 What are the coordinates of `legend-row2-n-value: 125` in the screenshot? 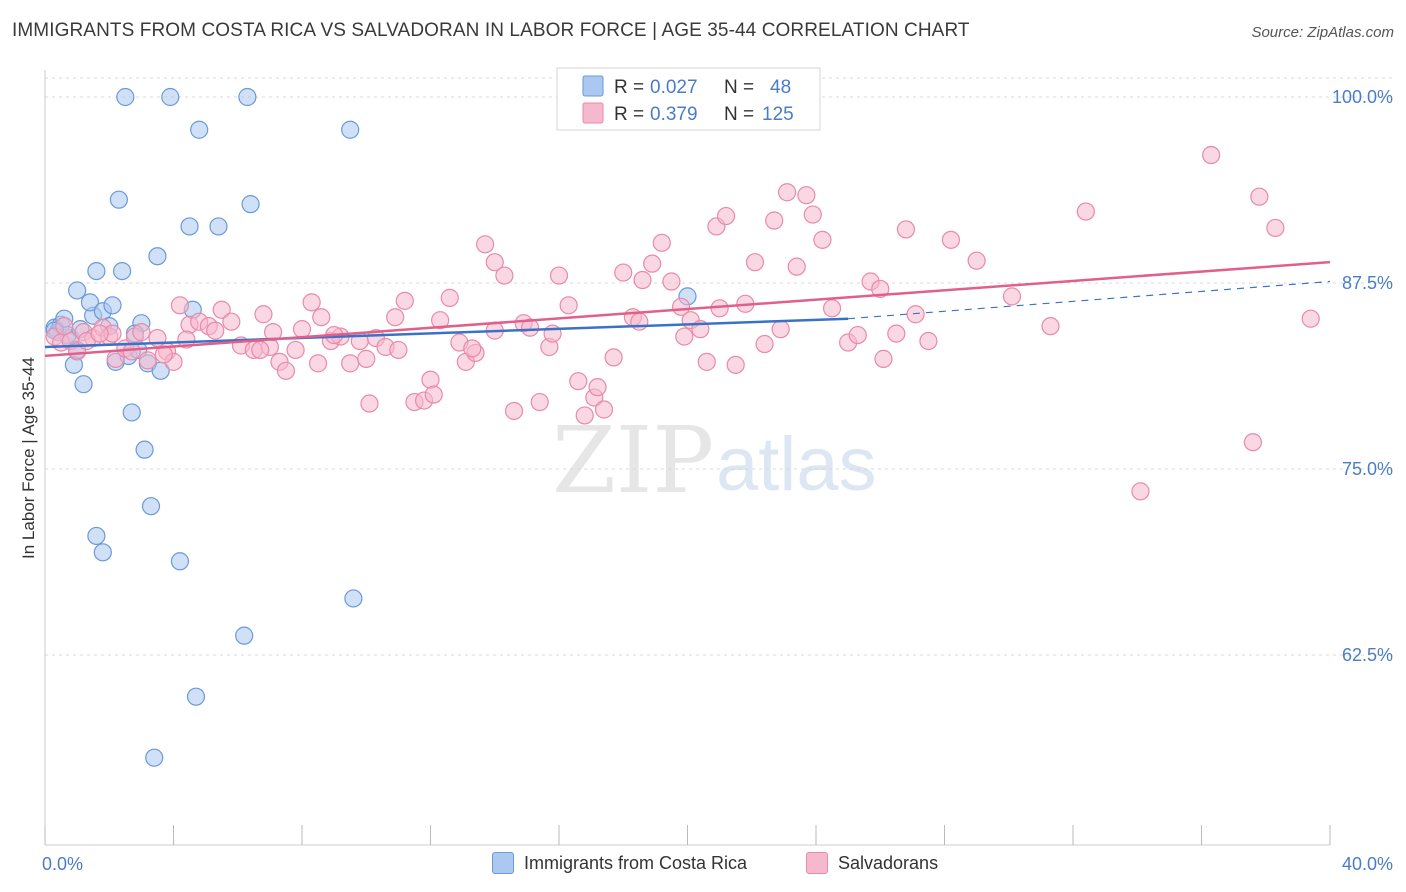 It's located at (778, 114).